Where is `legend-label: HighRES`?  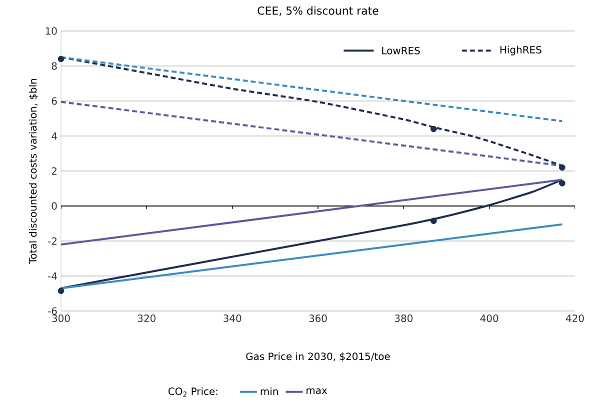
legend-label: HighRES is located at coordinates (521, 51).